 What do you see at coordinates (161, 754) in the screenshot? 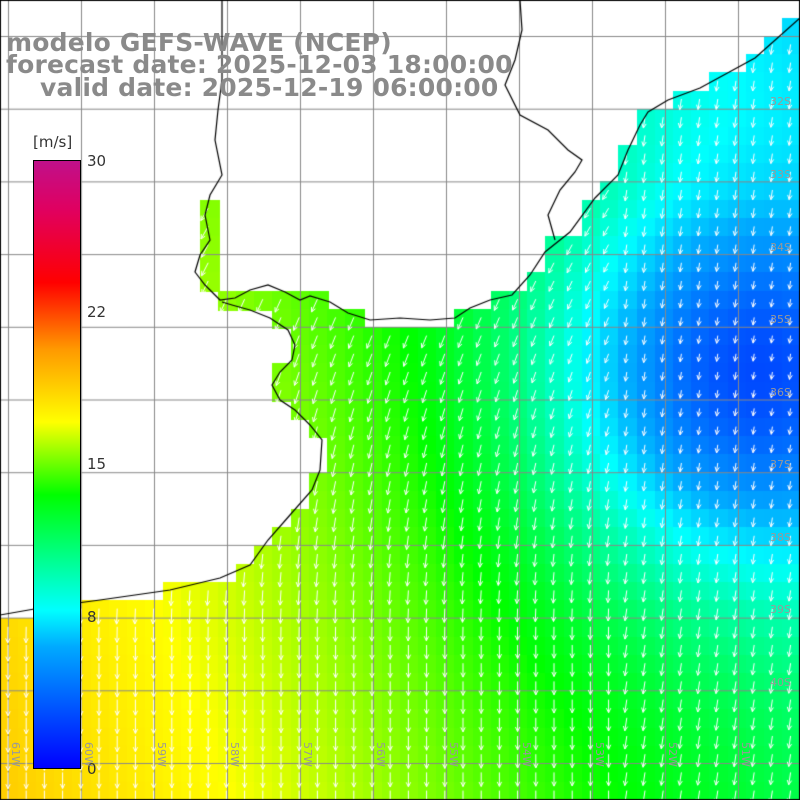
I see `lon-label-59w: 59W` at bounding box center [161, 754].